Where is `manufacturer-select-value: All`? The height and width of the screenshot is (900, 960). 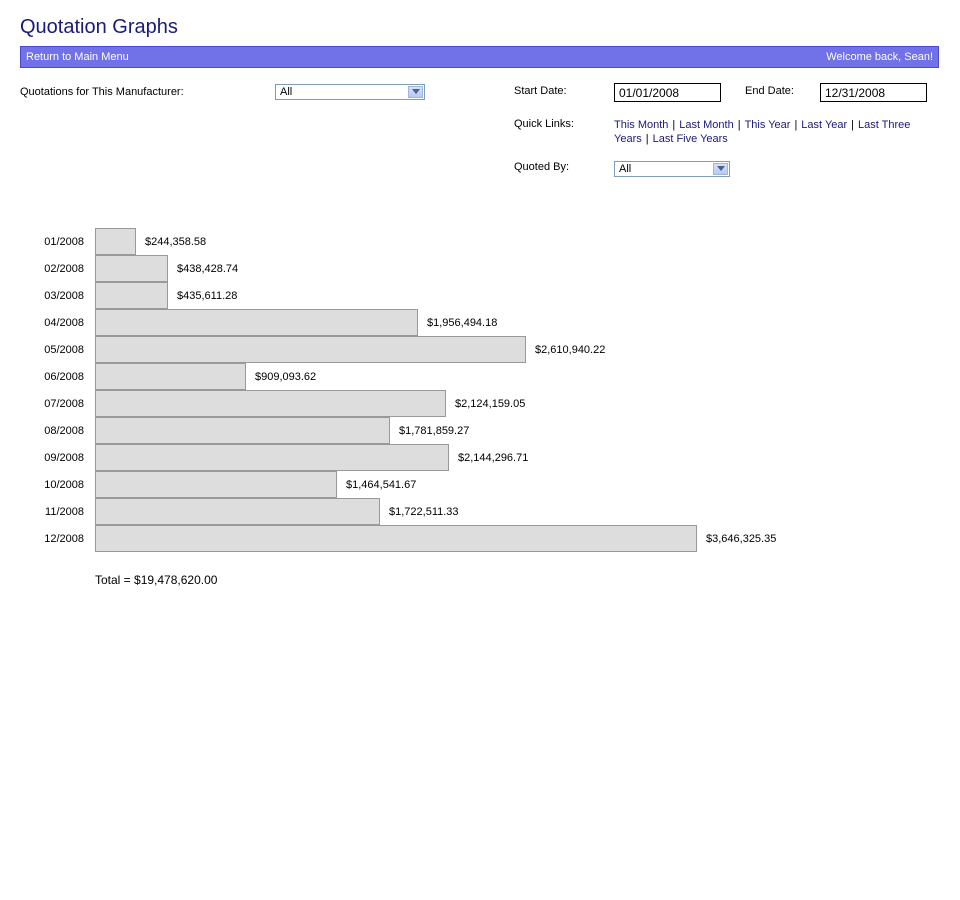 manufacturer-select-value: All is located at coordinates (286, 92).